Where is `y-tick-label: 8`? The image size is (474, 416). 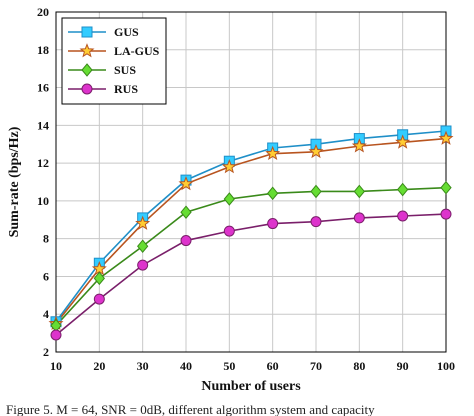 y-tick-label: 8 is located at coordinates (46, 239).